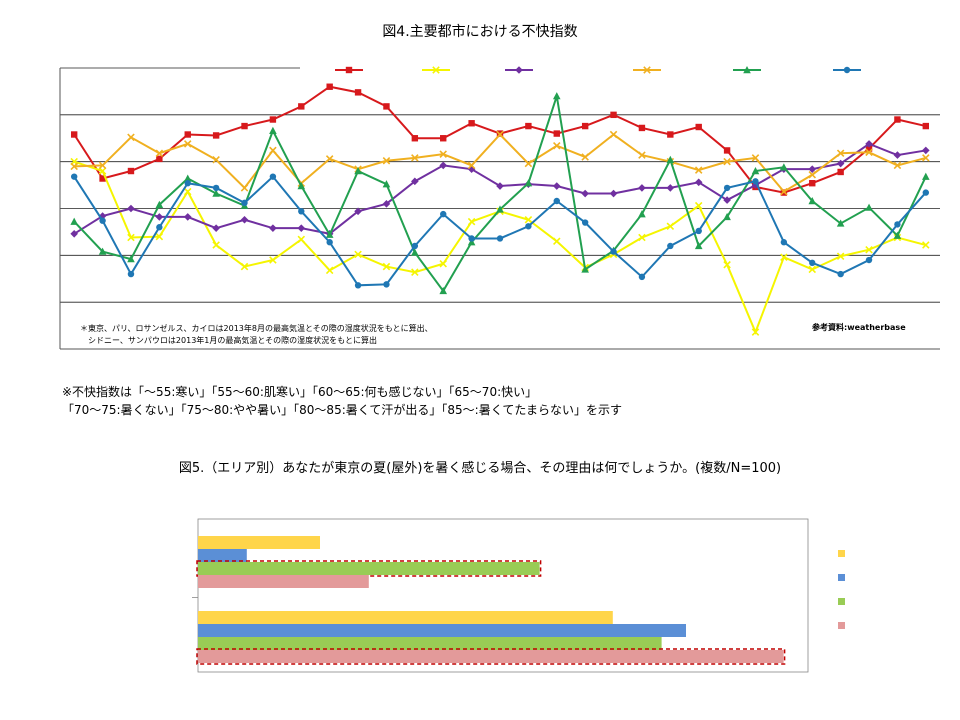 This screenshot has width=960, height=720. I want to click on bar-chart-legend, so click(841, 589).